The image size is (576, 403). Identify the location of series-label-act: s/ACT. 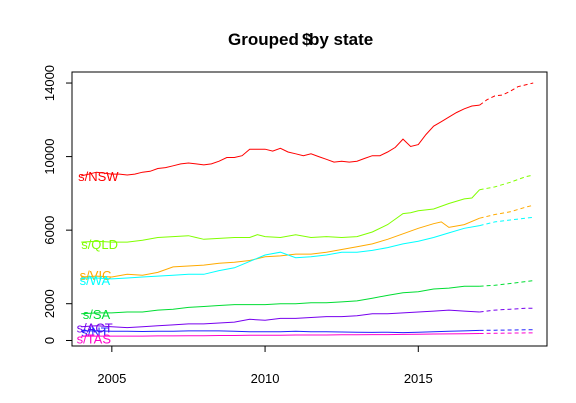
(95, 328).